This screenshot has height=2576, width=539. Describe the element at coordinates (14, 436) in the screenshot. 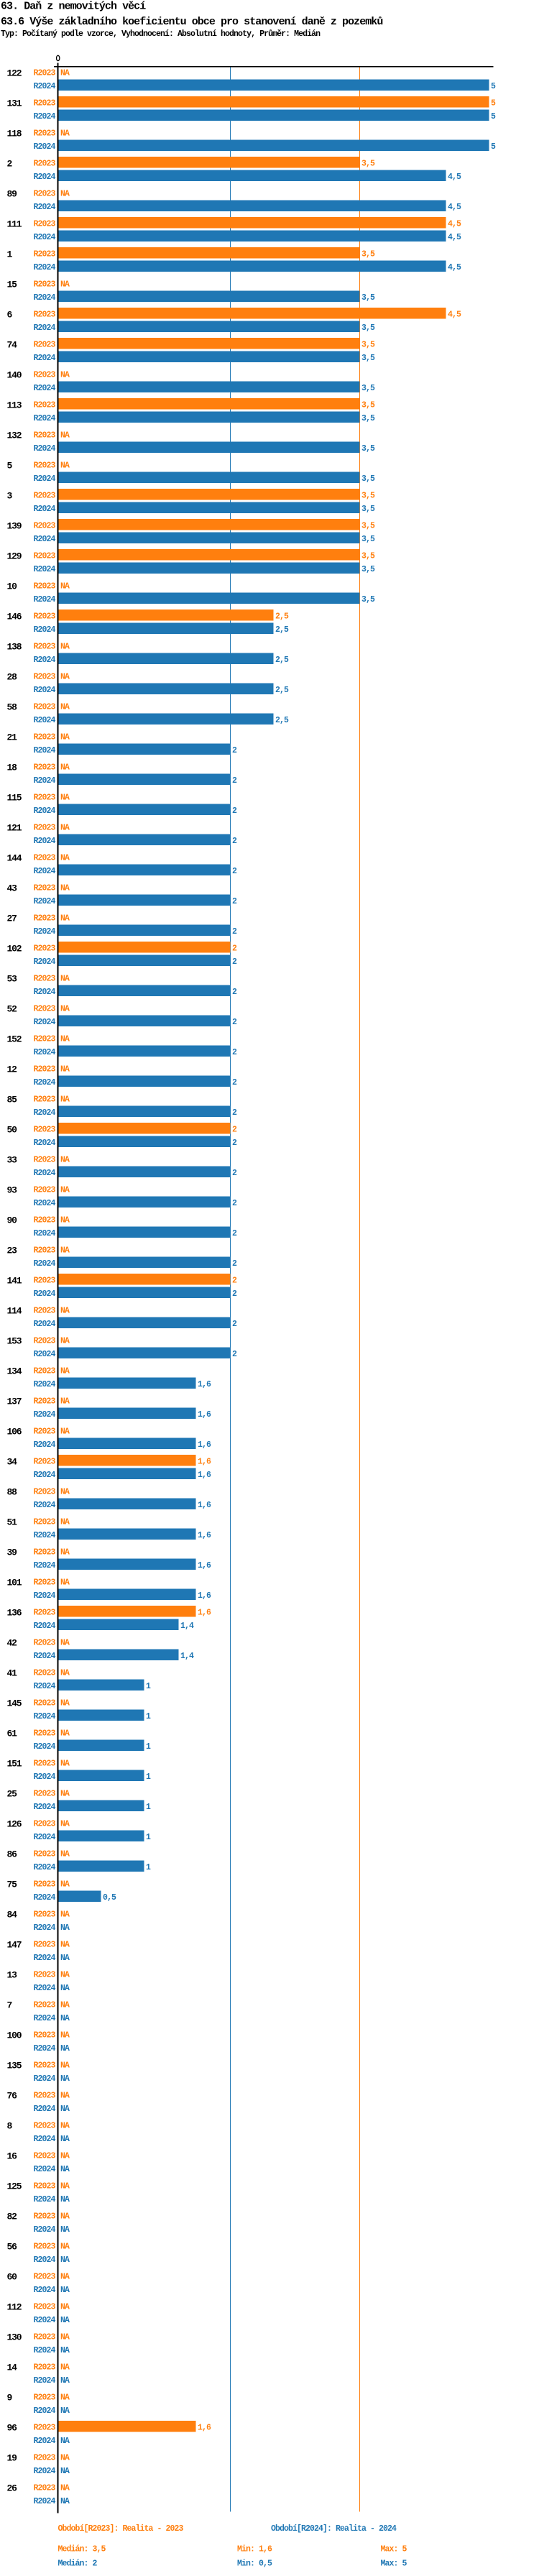

I see `svg-text: 132` at that location.